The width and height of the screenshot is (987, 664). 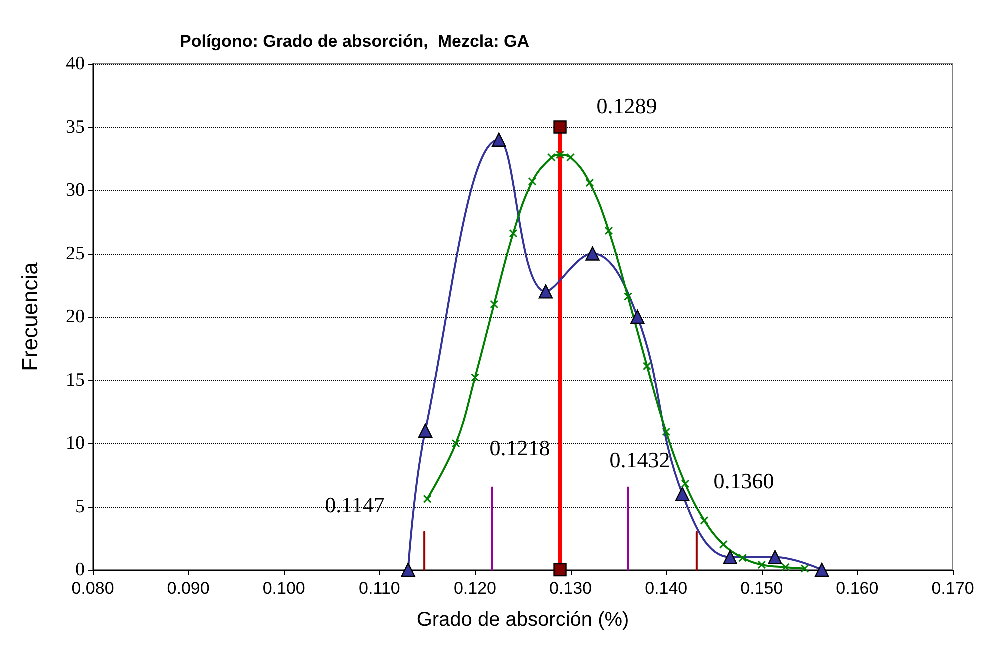 What do you see at coordinates (355, 505) in the screenshot?
I see `annotation: 0.1147` at bounding box center [355, 505].